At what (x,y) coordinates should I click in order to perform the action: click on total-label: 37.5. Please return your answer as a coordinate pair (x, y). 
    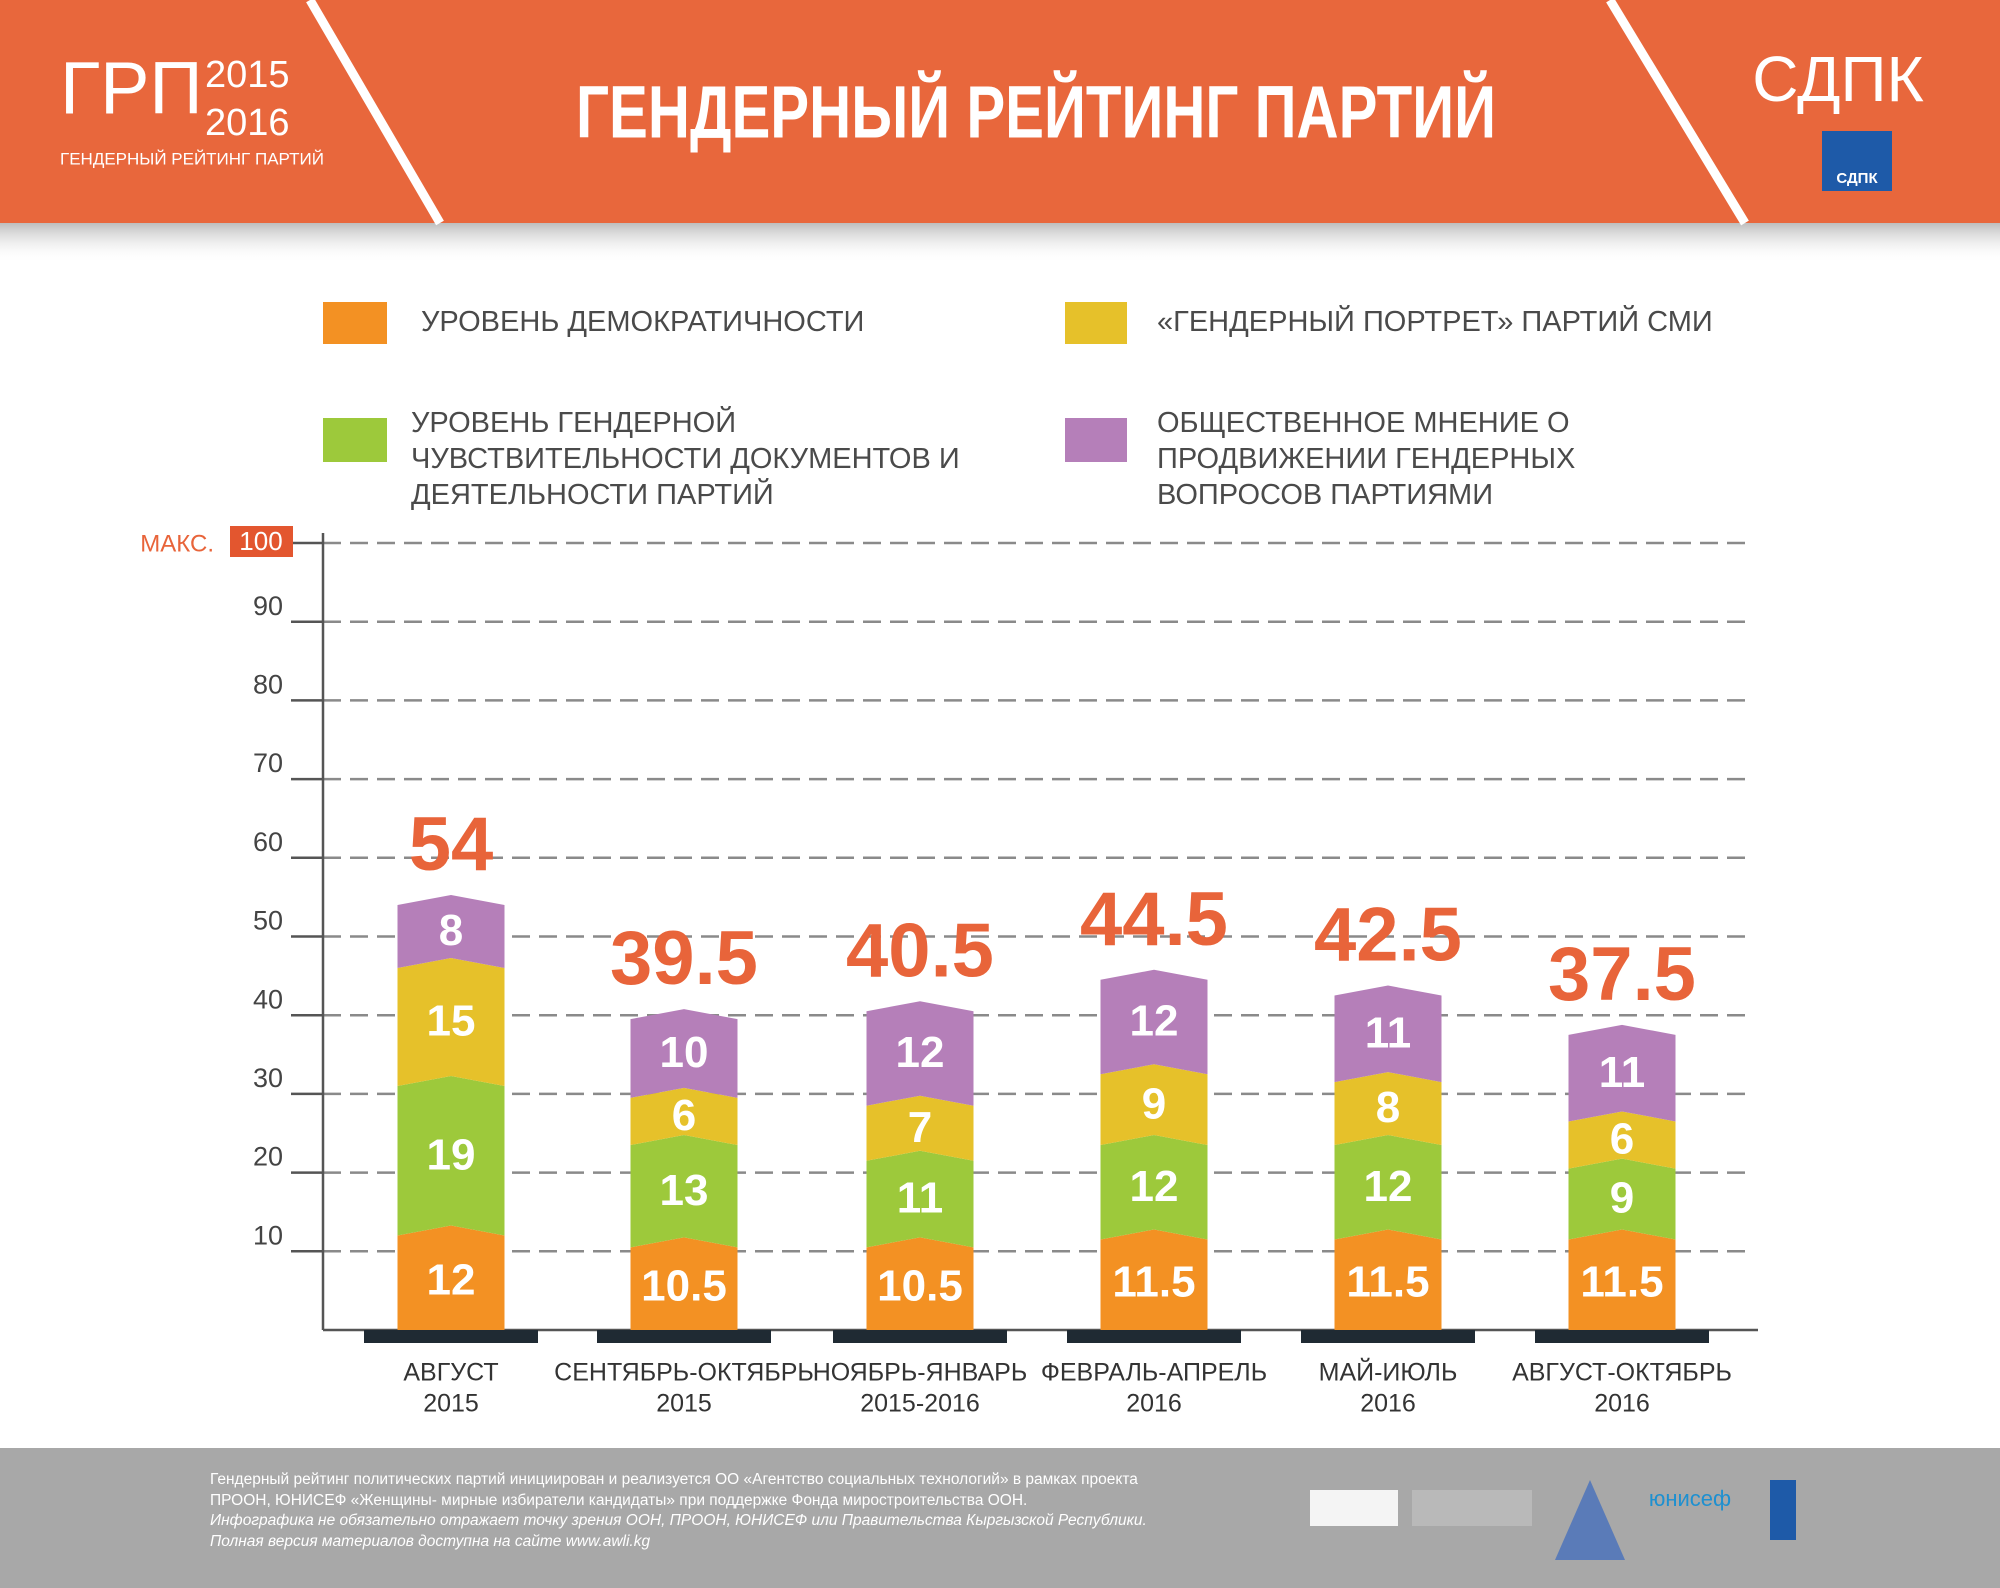
    Looking at the image, I should click on (1622, 974).